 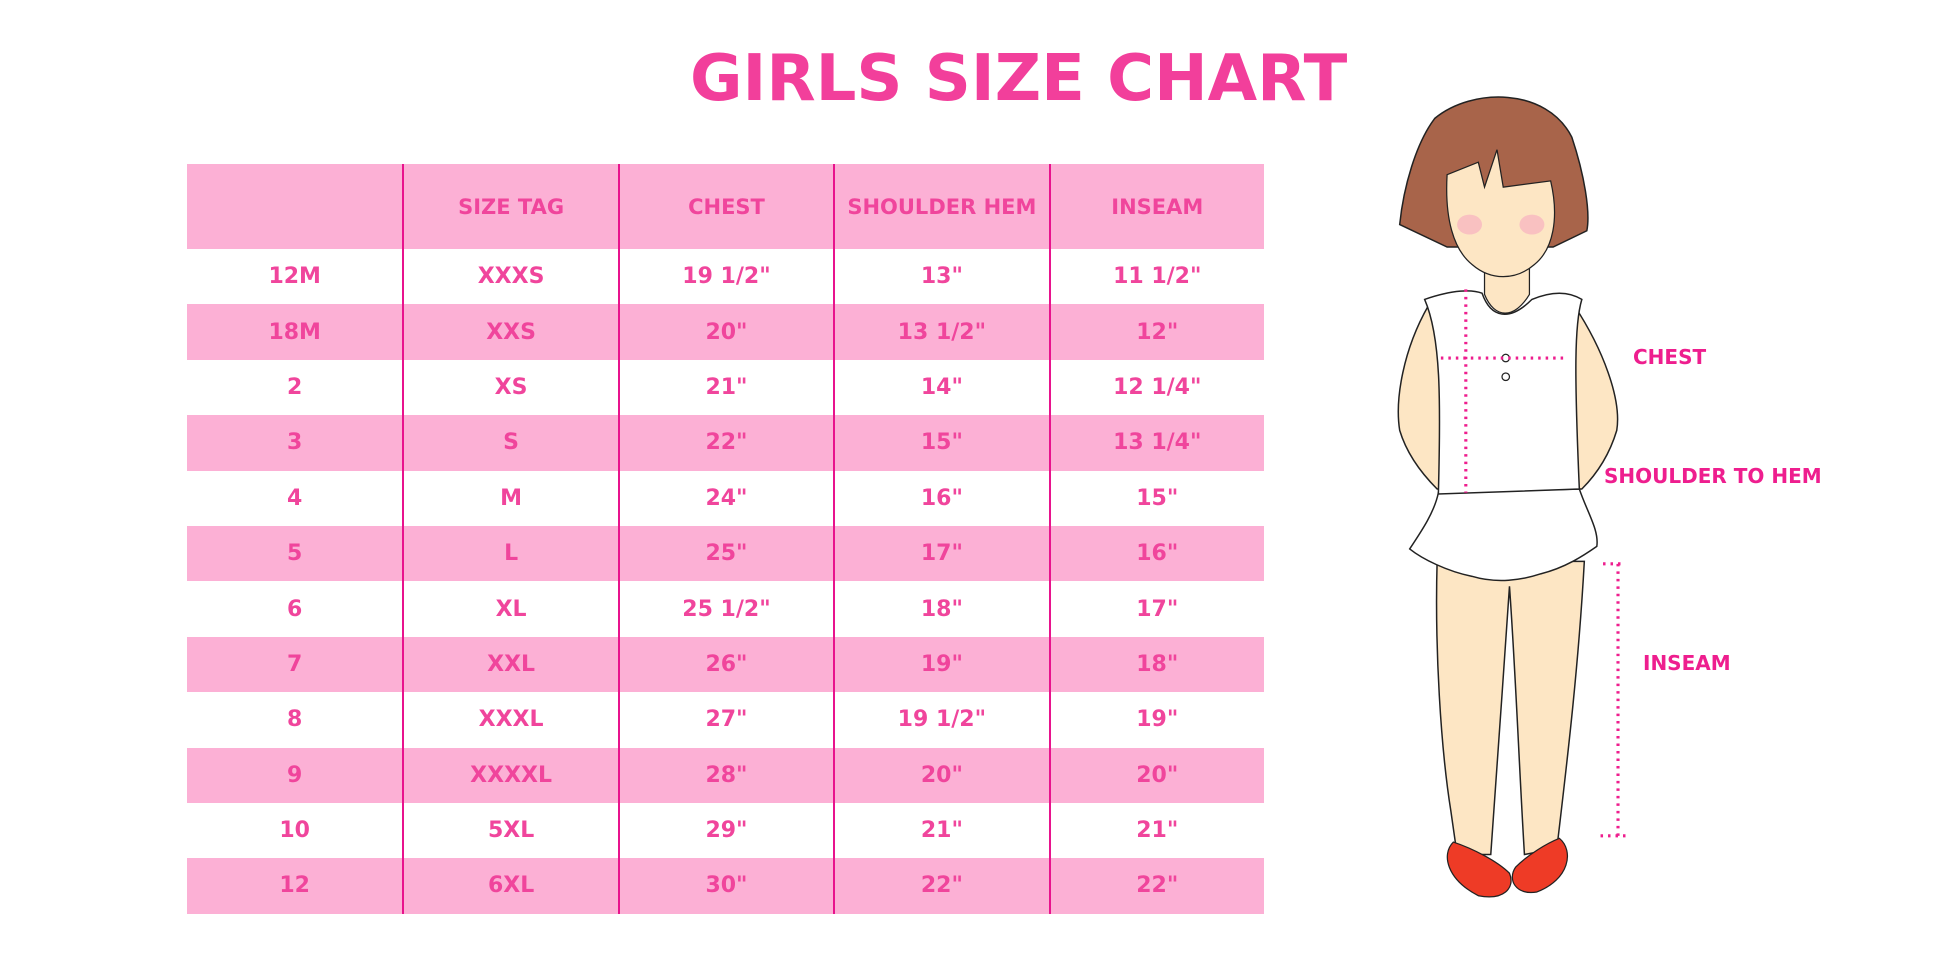 What do you see at coordinates (940, 387) in the screenshot?
I see `table-cell: 14"` at bounding box center [940, 387].